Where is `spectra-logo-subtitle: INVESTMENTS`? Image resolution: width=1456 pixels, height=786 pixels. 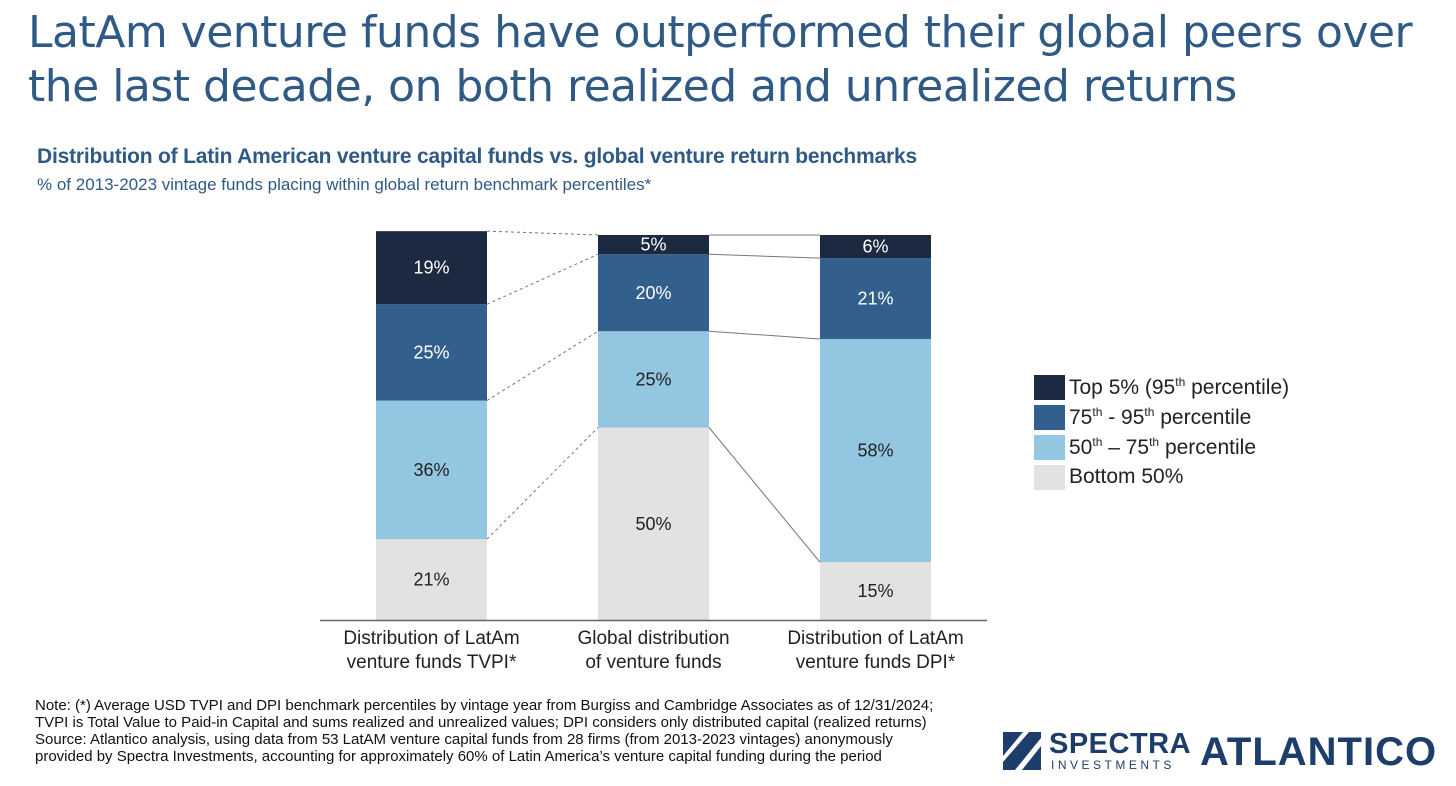 spectra-logo-subtitle: INVESTMENTS is located at coordinates (1113, 765).